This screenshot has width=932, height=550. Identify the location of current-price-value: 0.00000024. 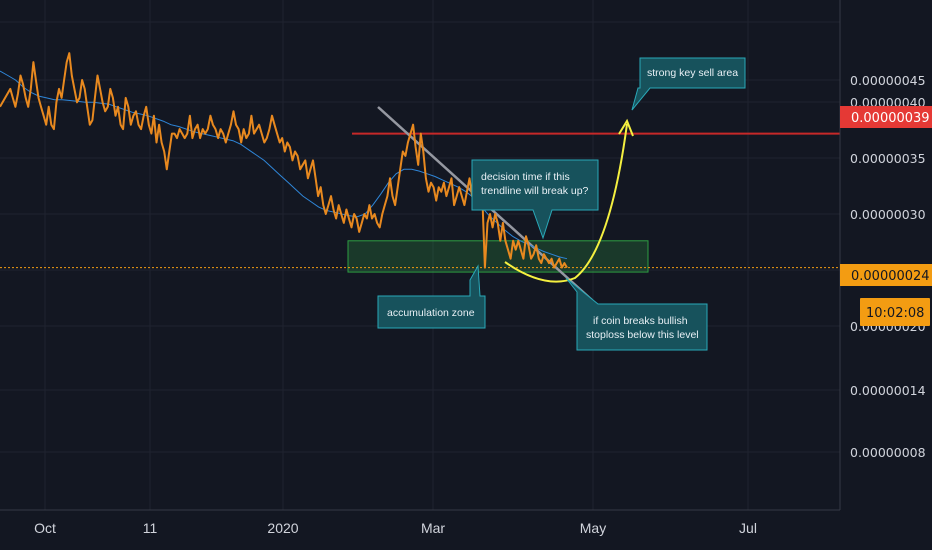
(890, 276).